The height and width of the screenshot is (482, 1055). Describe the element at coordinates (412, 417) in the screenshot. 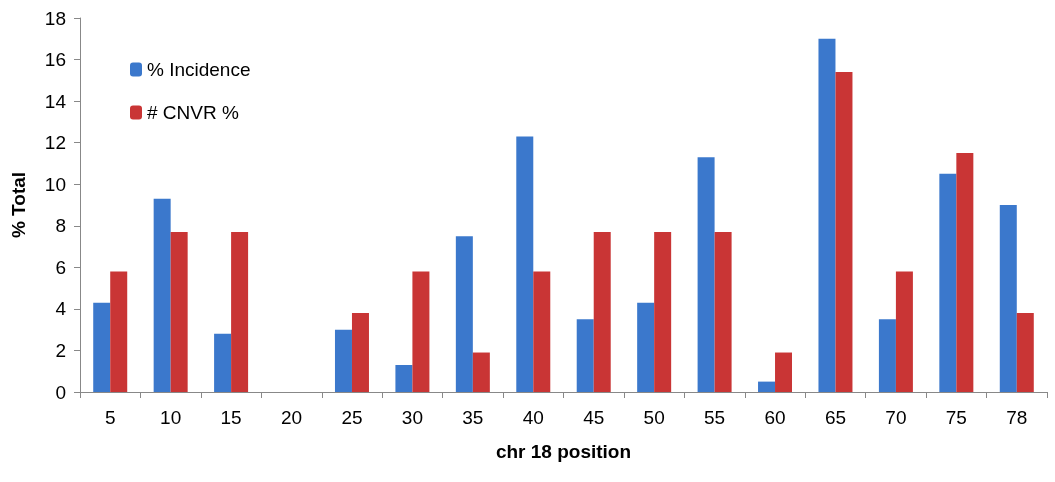

I see `x-tick-label: 30` at that location.